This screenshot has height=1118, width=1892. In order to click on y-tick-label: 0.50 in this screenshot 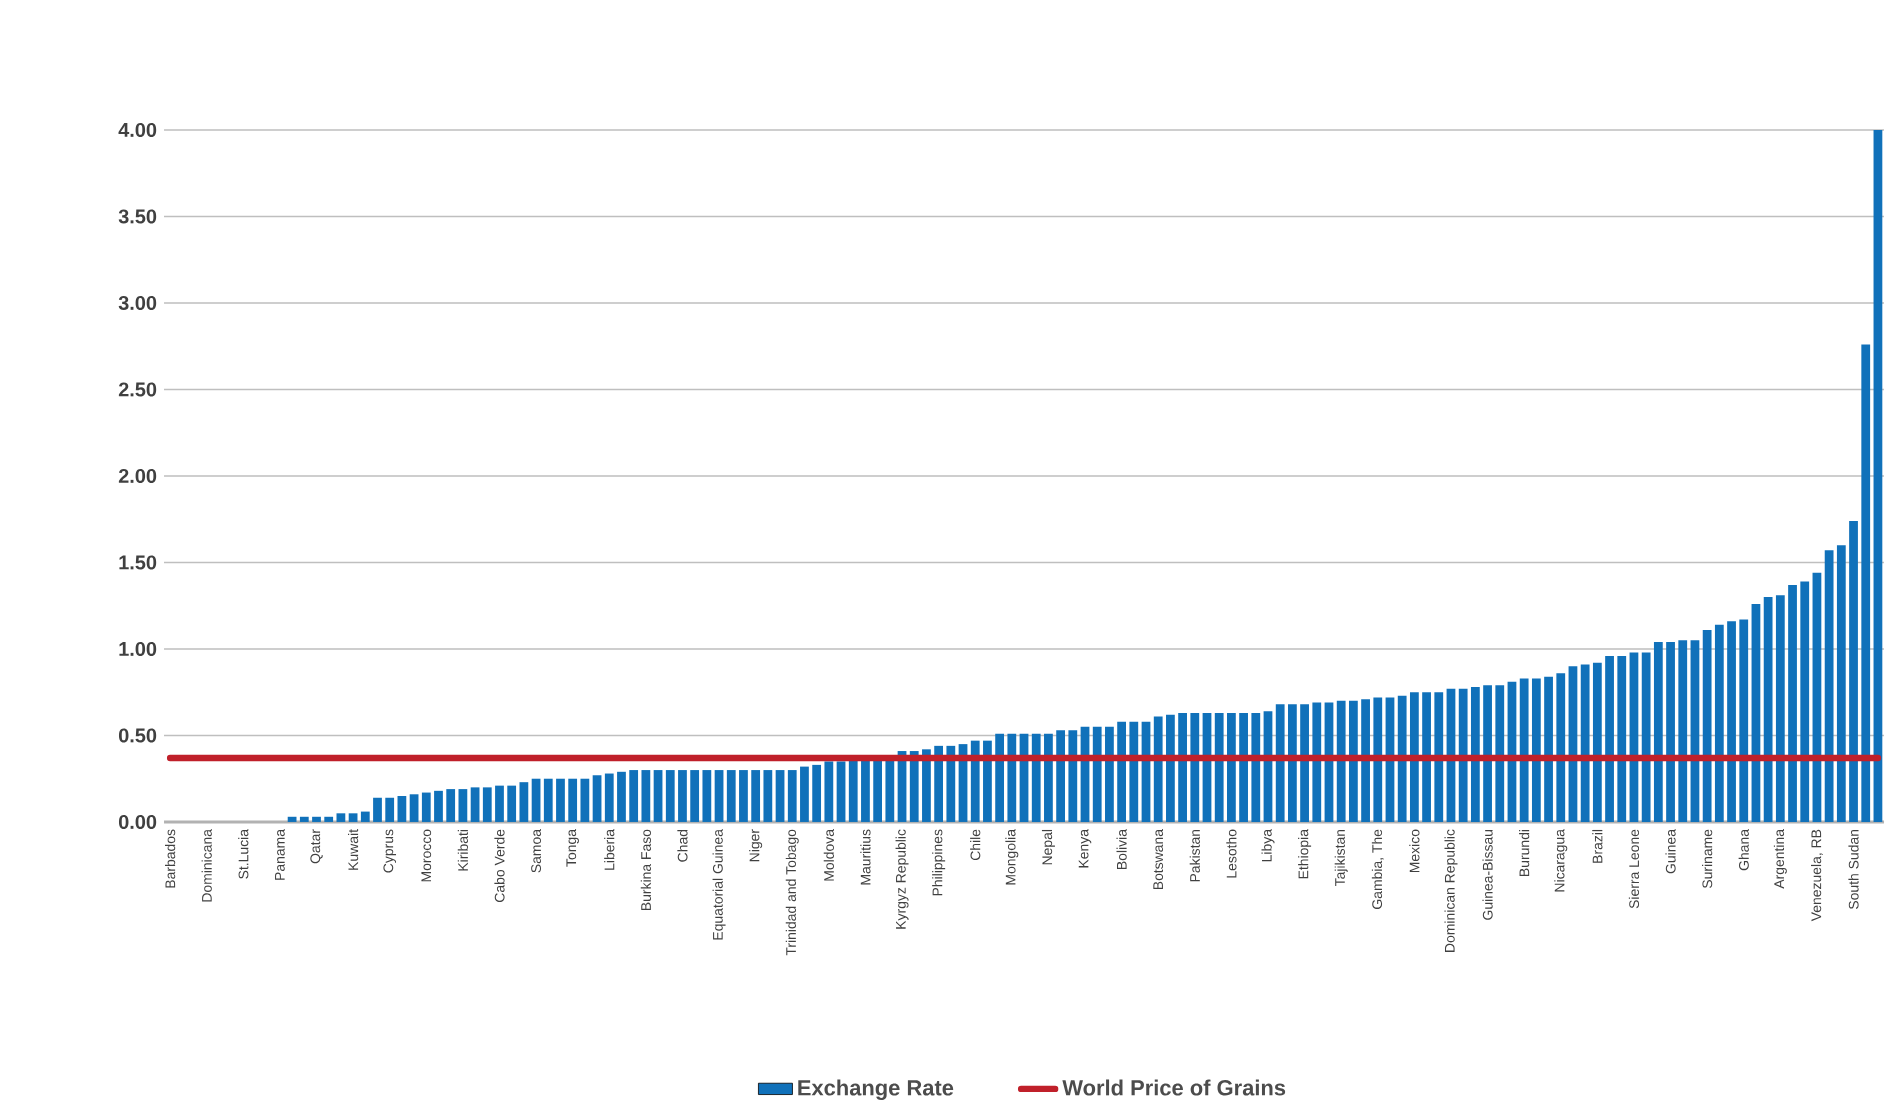, I will do `click(137, 735)`.